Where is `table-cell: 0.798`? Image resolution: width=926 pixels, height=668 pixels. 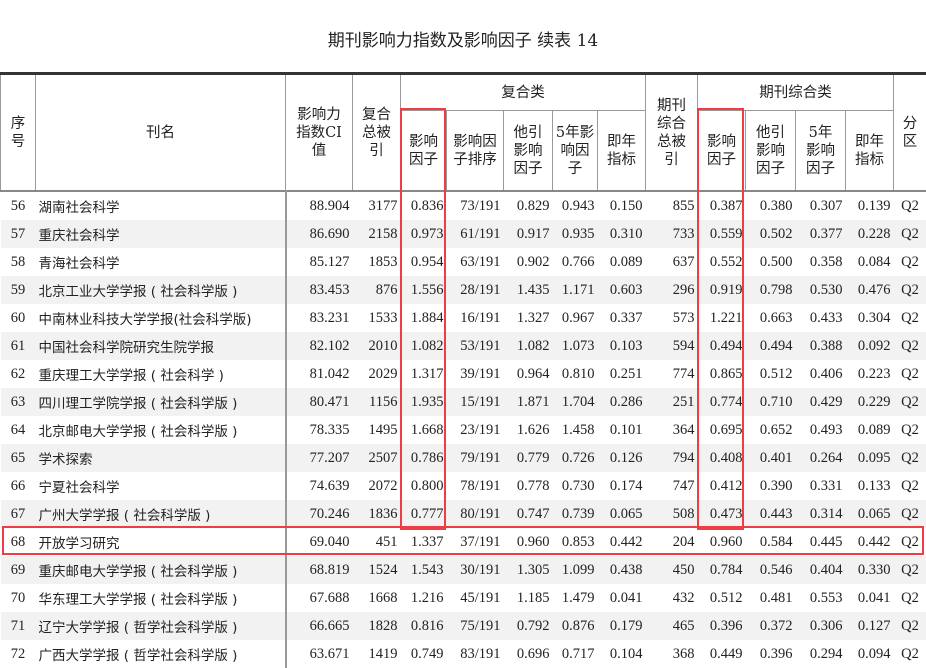 table-cell: 0.798 is located at coordinates (771, 290).